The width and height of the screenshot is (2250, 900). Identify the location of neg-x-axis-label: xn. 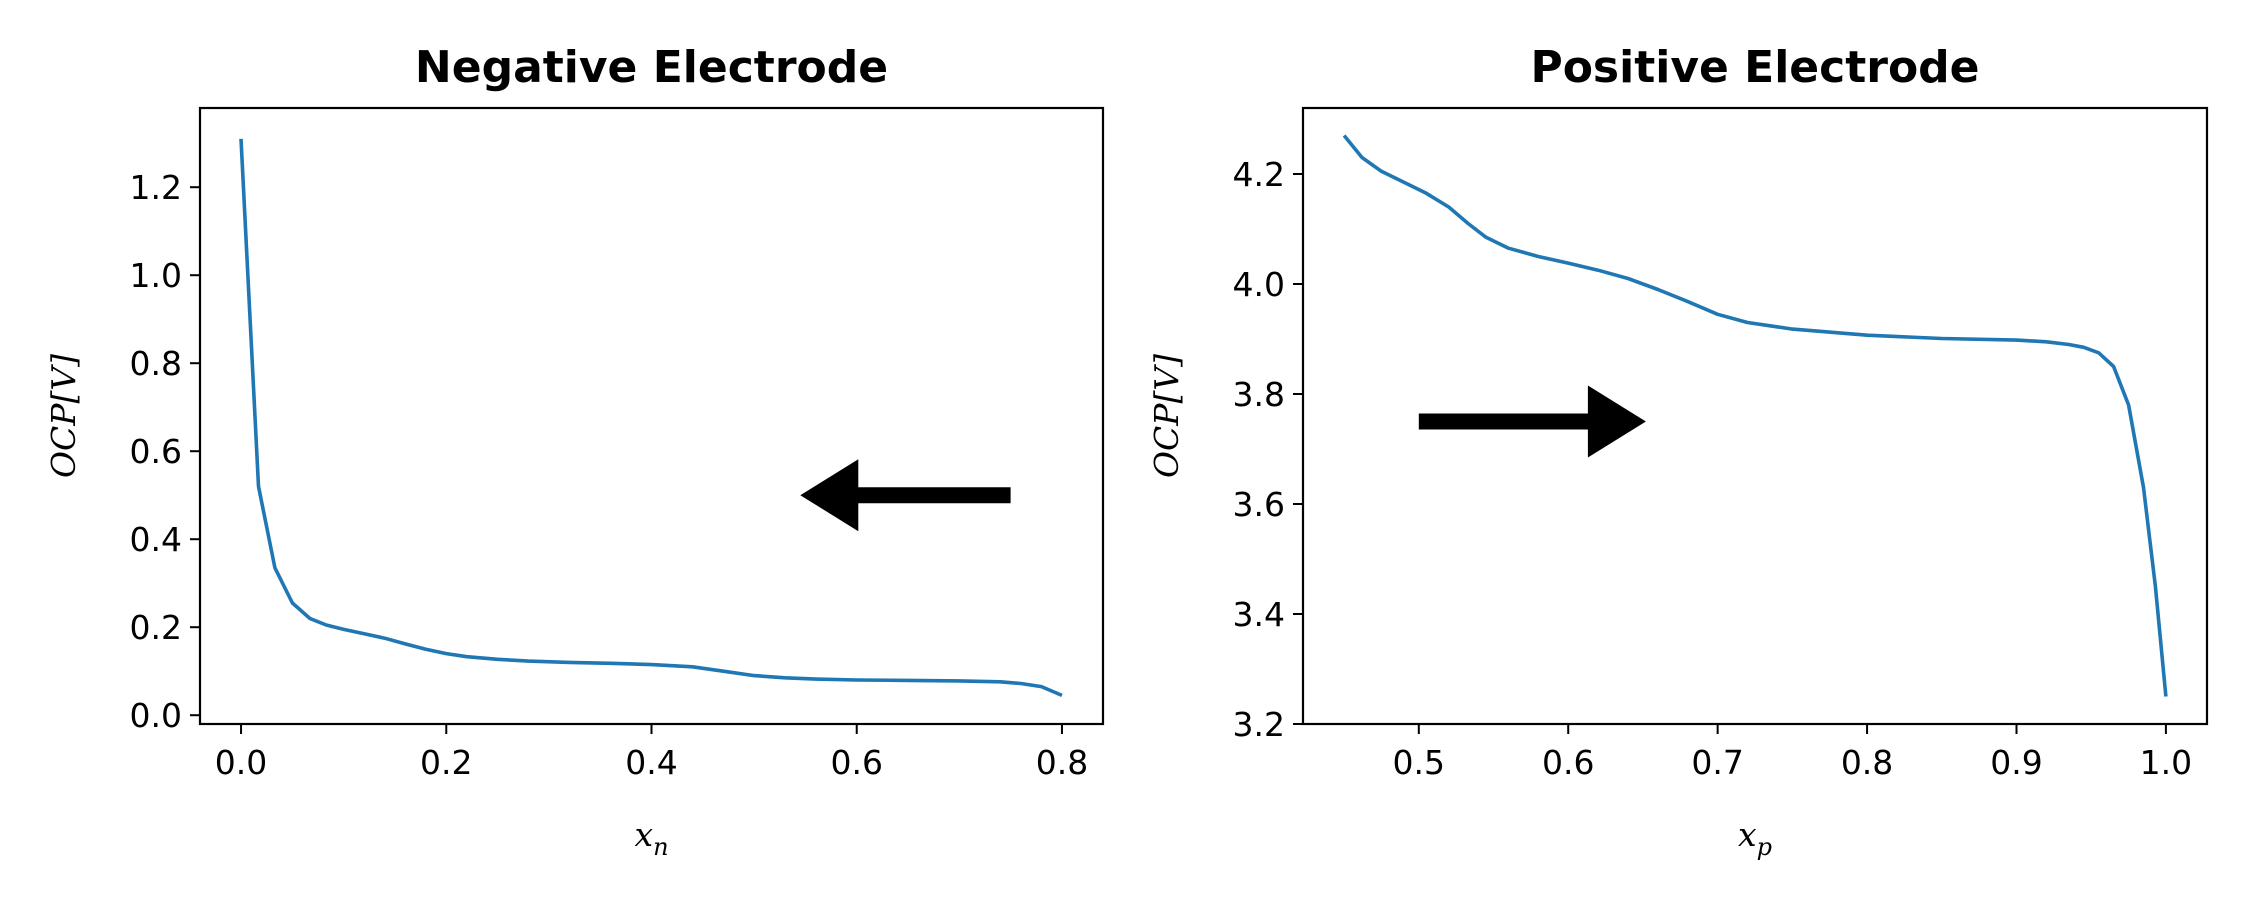
(651, 838).